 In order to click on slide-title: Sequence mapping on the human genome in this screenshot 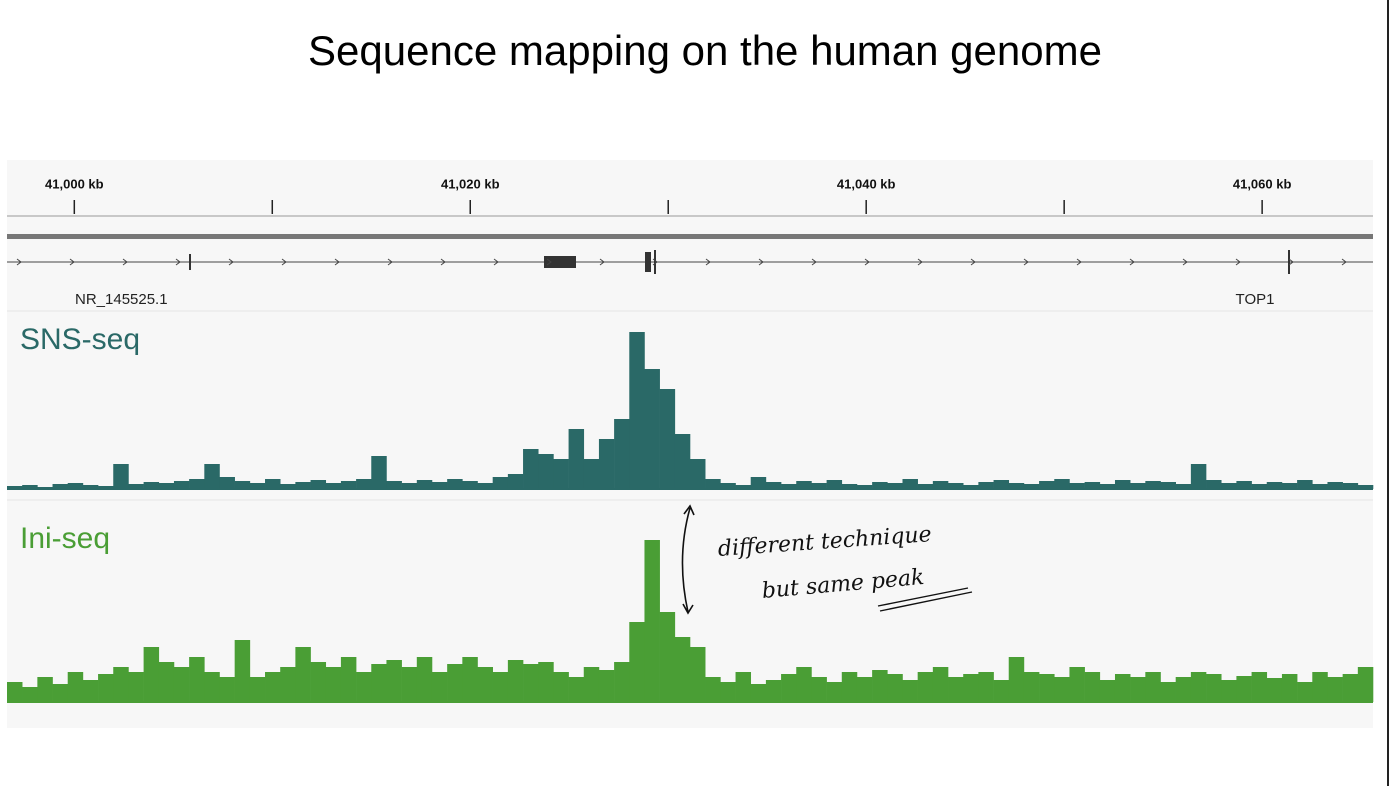, I will do `click(705, 50)`.